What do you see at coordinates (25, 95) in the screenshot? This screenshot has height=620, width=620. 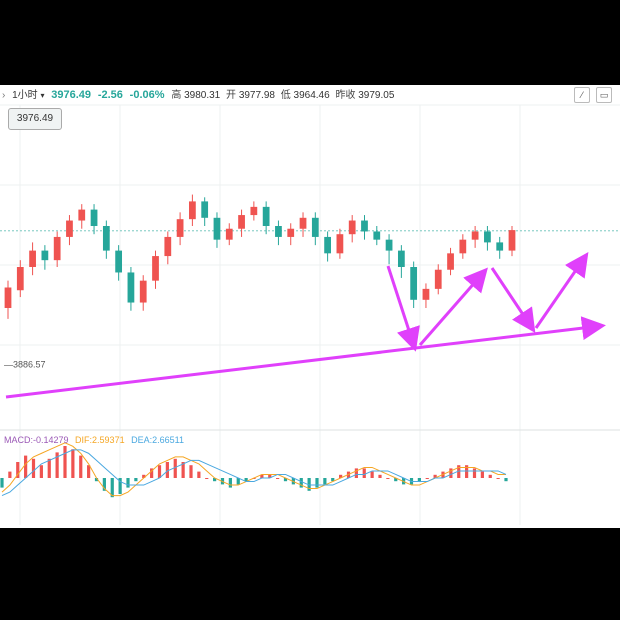 I see `period-label: 1小时` at bounding box center [25, 95].